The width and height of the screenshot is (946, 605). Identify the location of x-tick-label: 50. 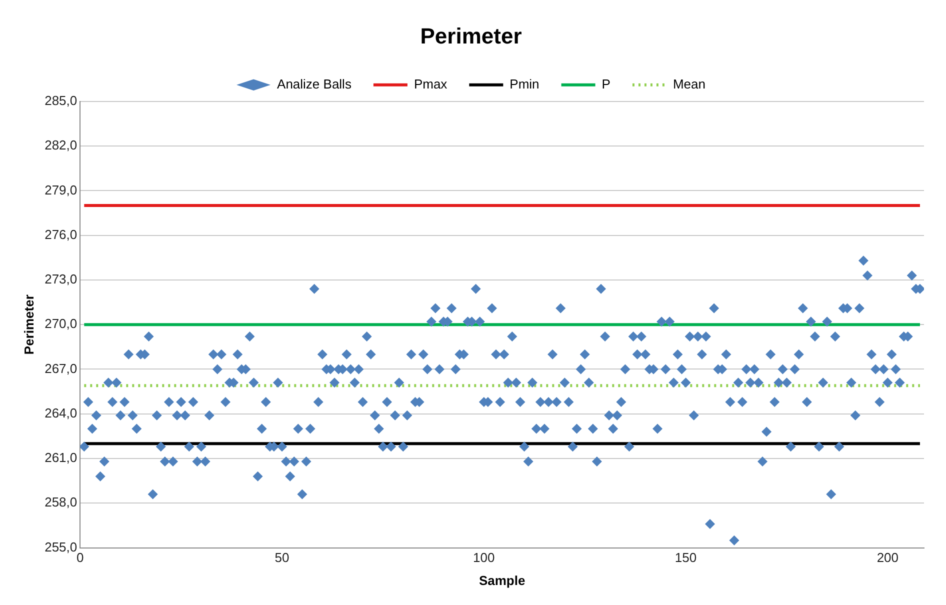
(282, 558).